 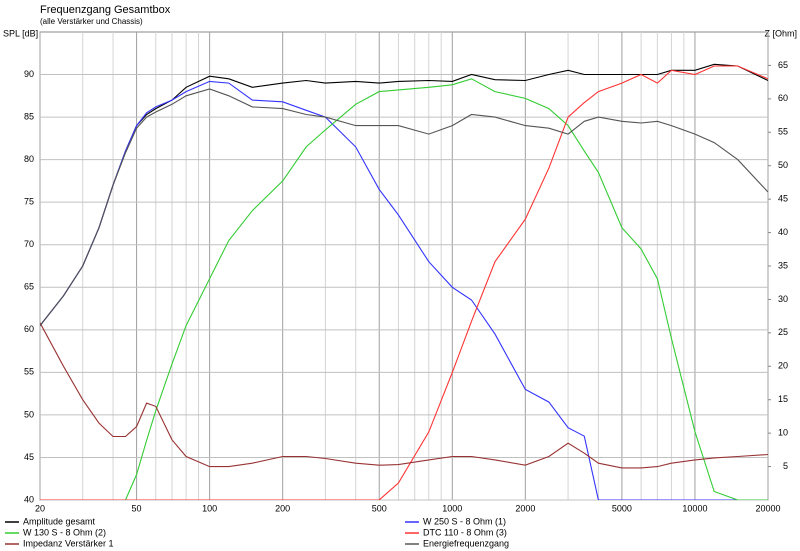 What do you see at coordinates (783, 366) in the screenshot?
I see `y2-tick-label: 20` at bounding box center [783, 366].